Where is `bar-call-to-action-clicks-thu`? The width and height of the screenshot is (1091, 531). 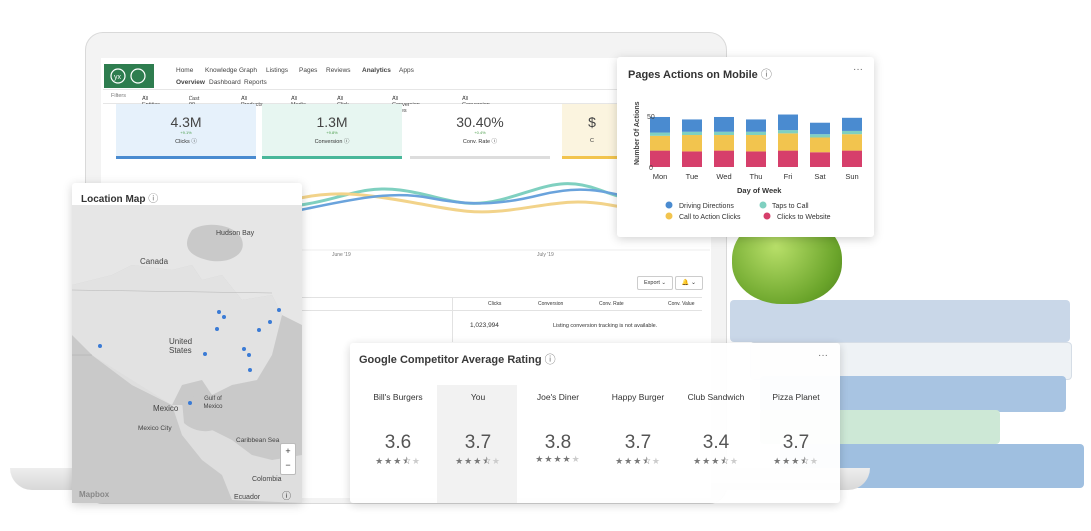 bar-call-to-action-clicks-thu is located at coordinates (756, 143).